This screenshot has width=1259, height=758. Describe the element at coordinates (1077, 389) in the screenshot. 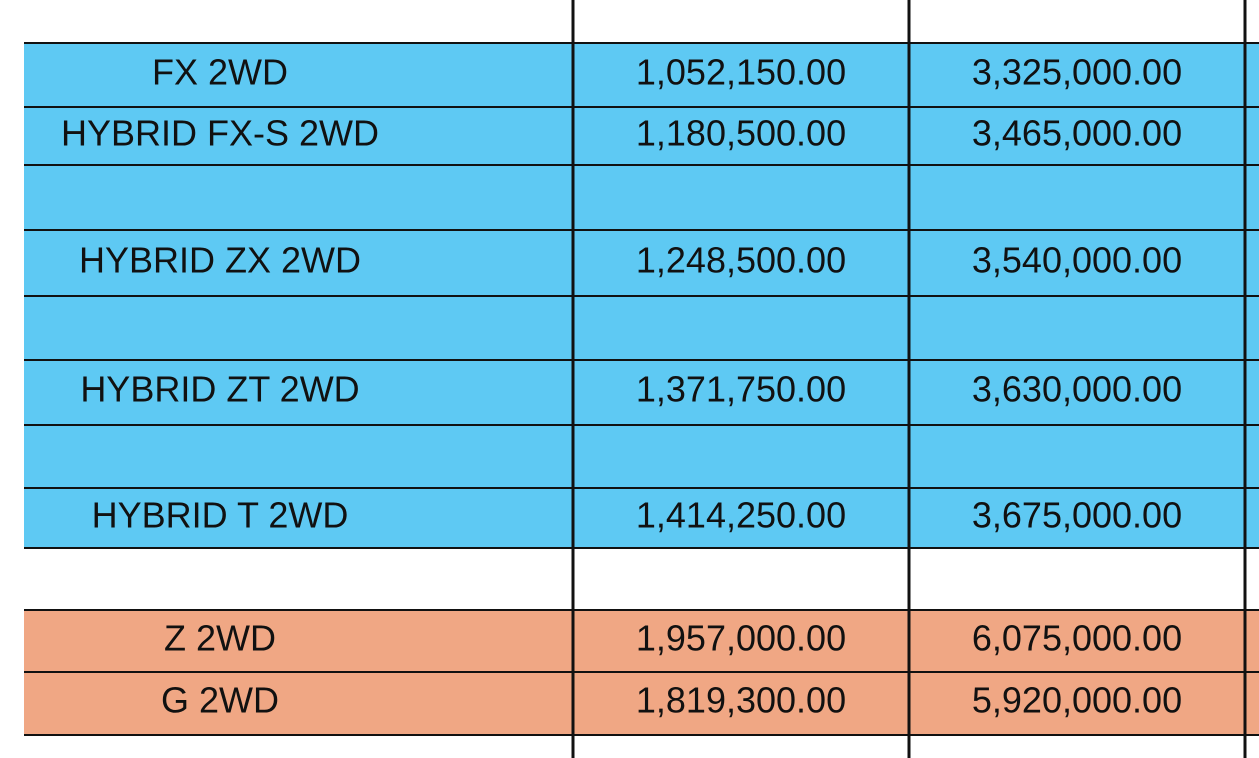

I see `price-cell: 3,630,000.00` at that location.